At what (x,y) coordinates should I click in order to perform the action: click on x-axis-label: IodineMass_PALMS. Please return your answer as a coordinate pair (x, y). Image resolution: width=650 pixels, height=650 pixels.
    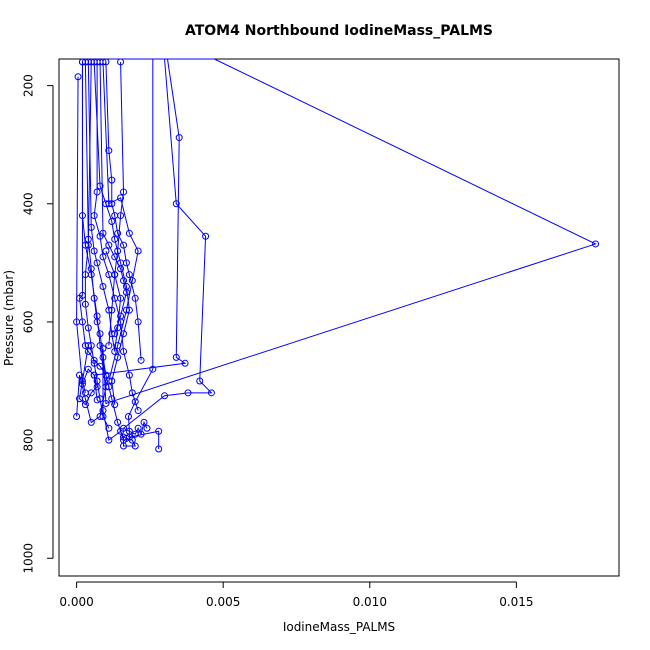
    Looking at the image, I should click on (339, 627).